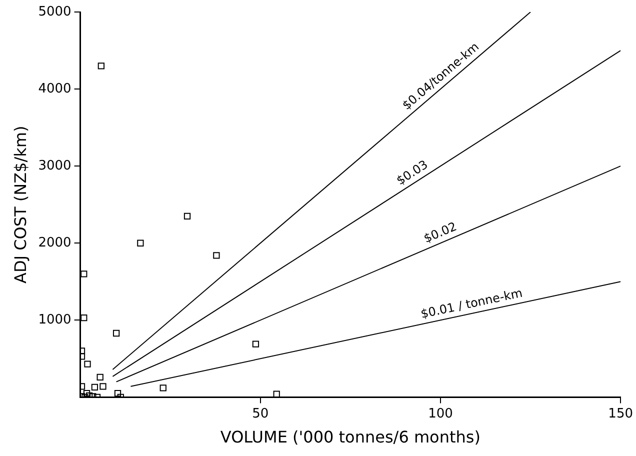  What do you see at coordinates (350, 437) in the screenshot?
I see `x-axis-title: VOLUME ('000 tonnes/6 months)` at bounding box center [350, 437].